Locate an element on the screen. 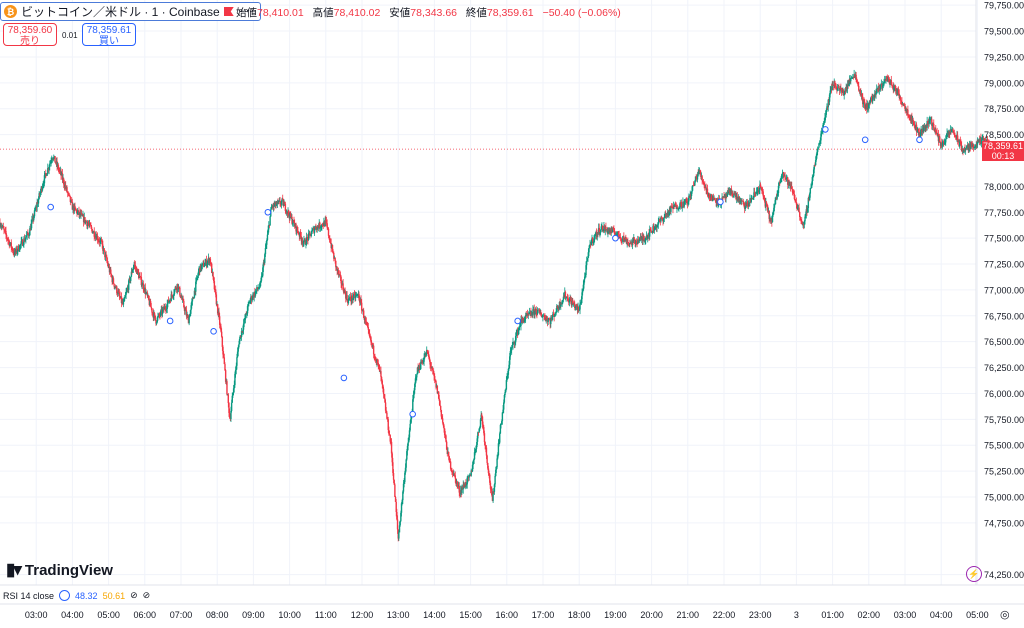  indicator-settings-icon is located at coordinates (65, 595).